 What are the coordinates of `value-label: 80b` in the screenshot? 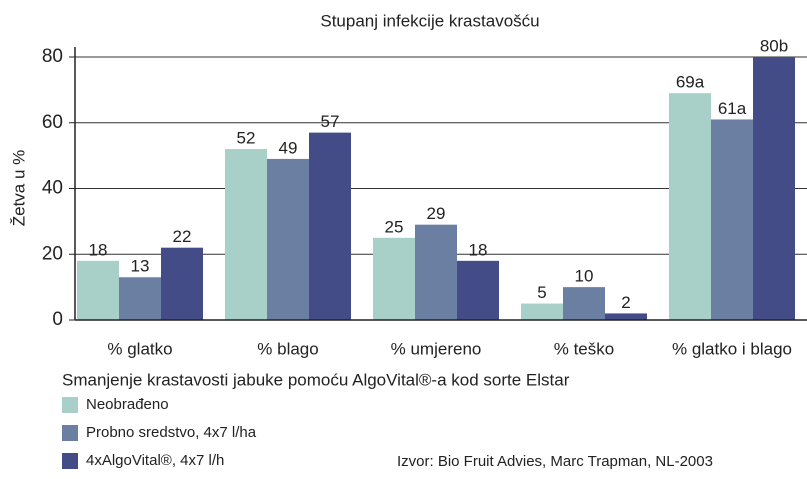 It's located at (774, 45).